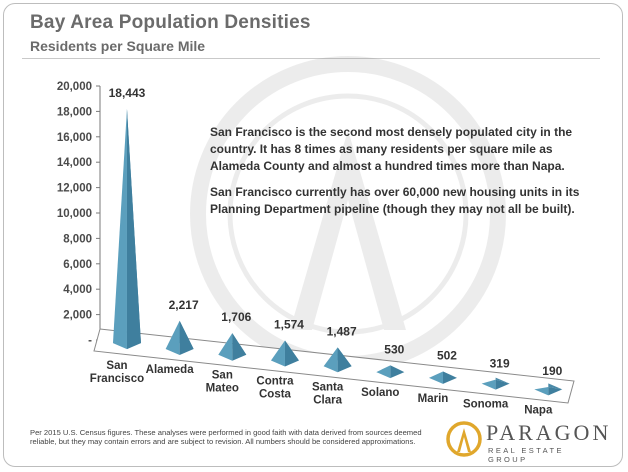 The image size is (628, 472). I want to click on y-tick-label: 2,000, so click(77, 316).